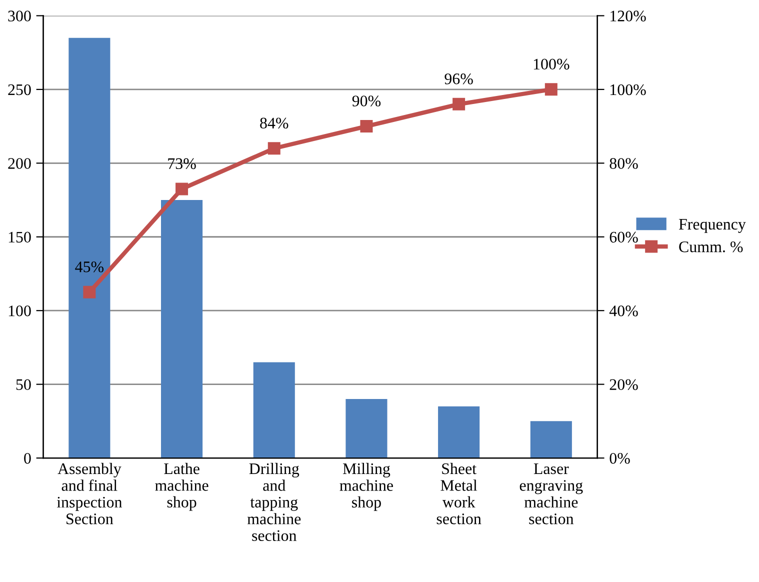 Image resolution: width=759 pixels, height=582 pixels. What do you see at coordinates (19, 90) in the screenshot?
I see `y-tick-label: 250` at bounding box center [19, 90].